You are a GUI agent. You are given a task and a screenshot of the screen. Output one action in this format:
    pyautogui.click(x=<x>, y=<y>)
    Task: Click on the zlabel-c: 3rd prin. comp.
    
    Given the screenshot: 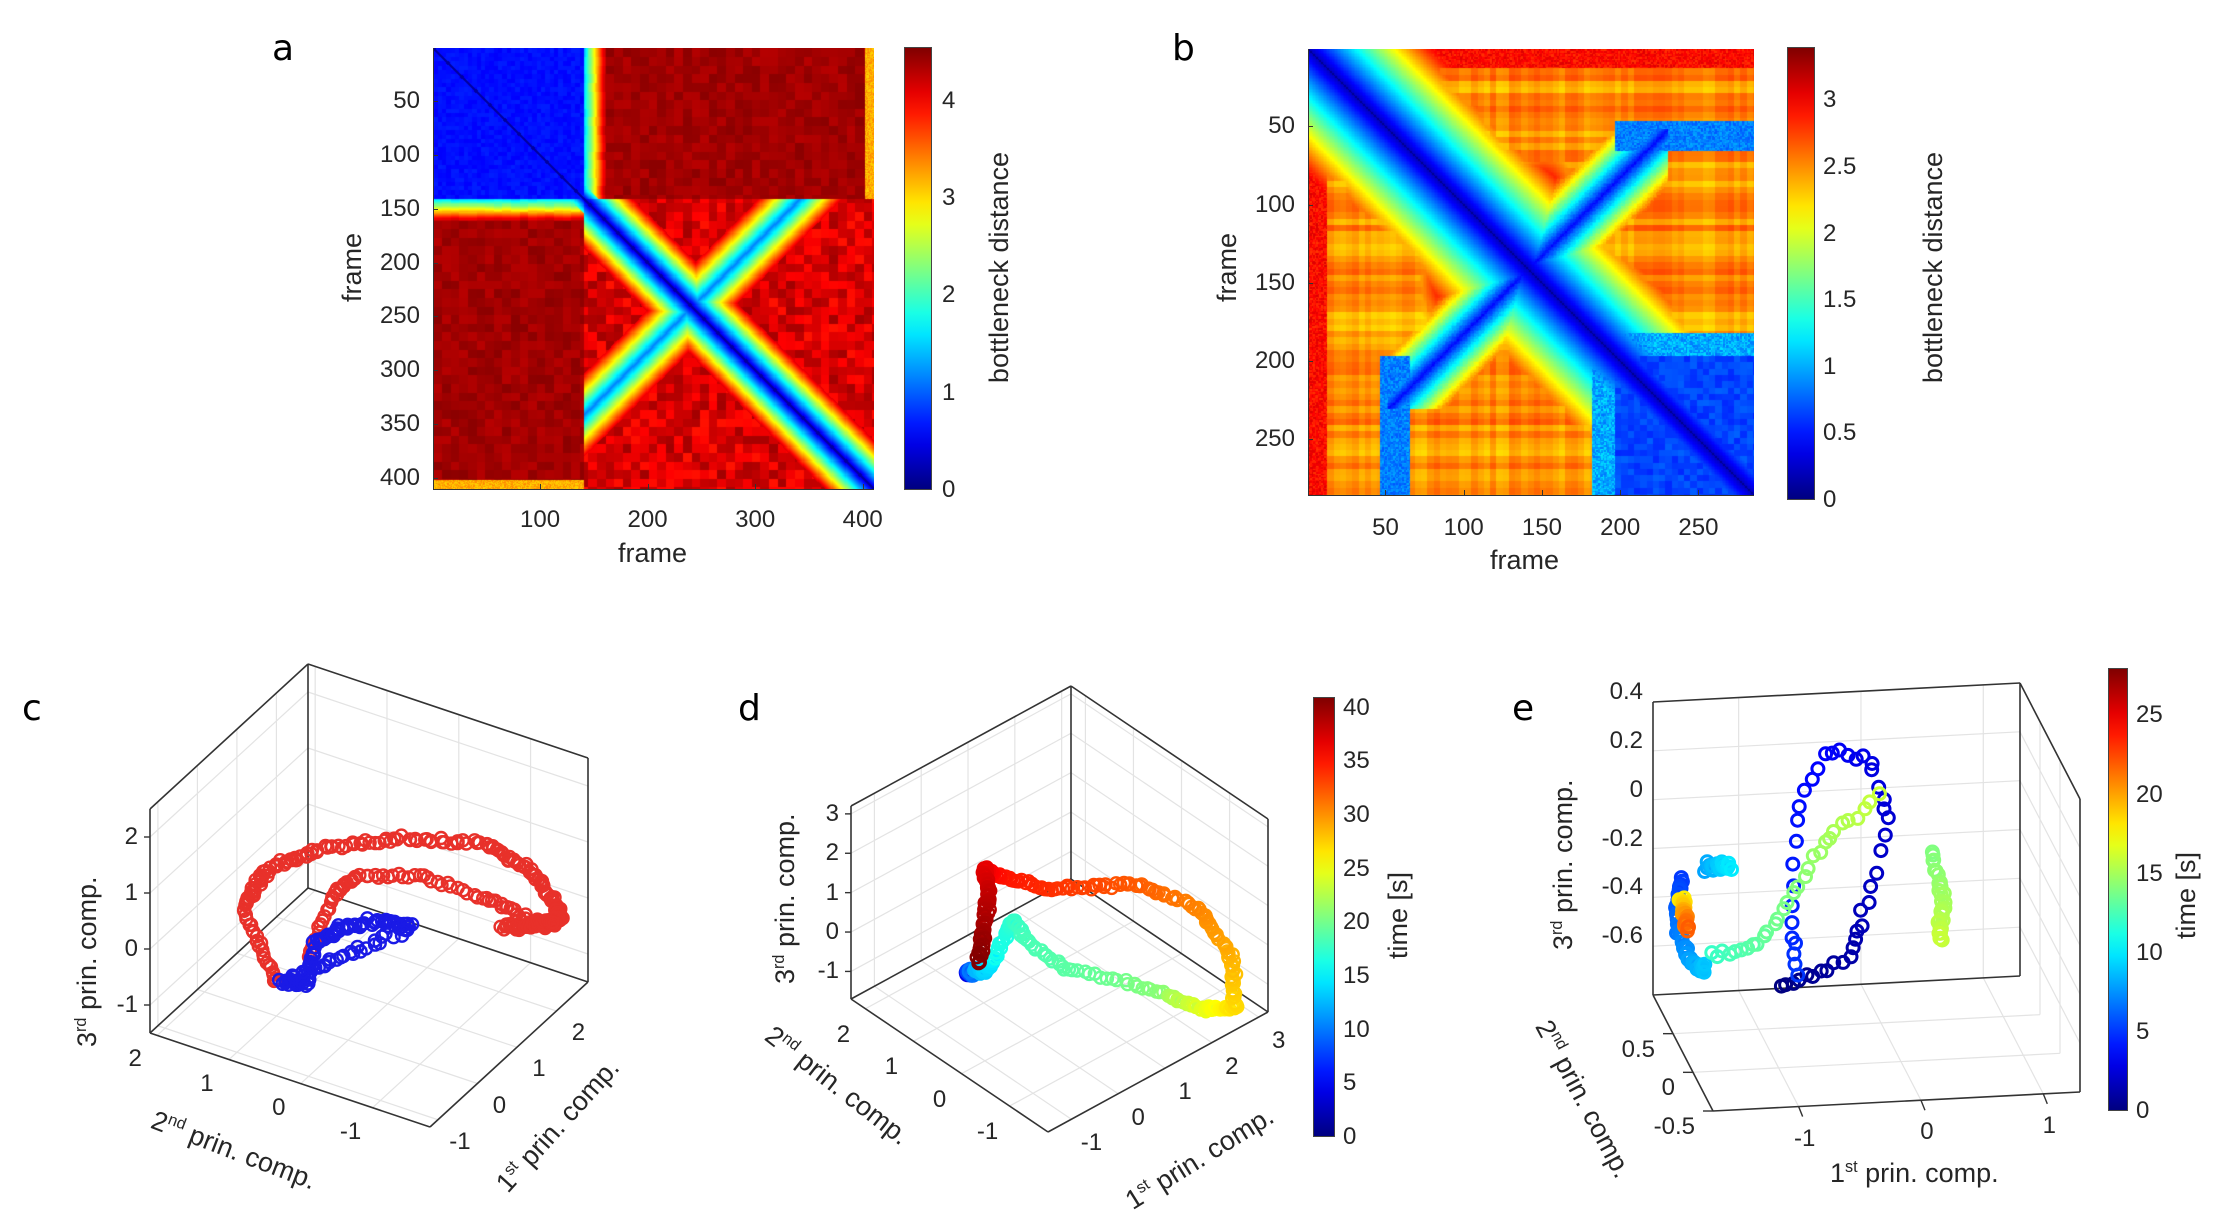 What is the action you would take?
    pyautogui.click(x=87, y=962)
    